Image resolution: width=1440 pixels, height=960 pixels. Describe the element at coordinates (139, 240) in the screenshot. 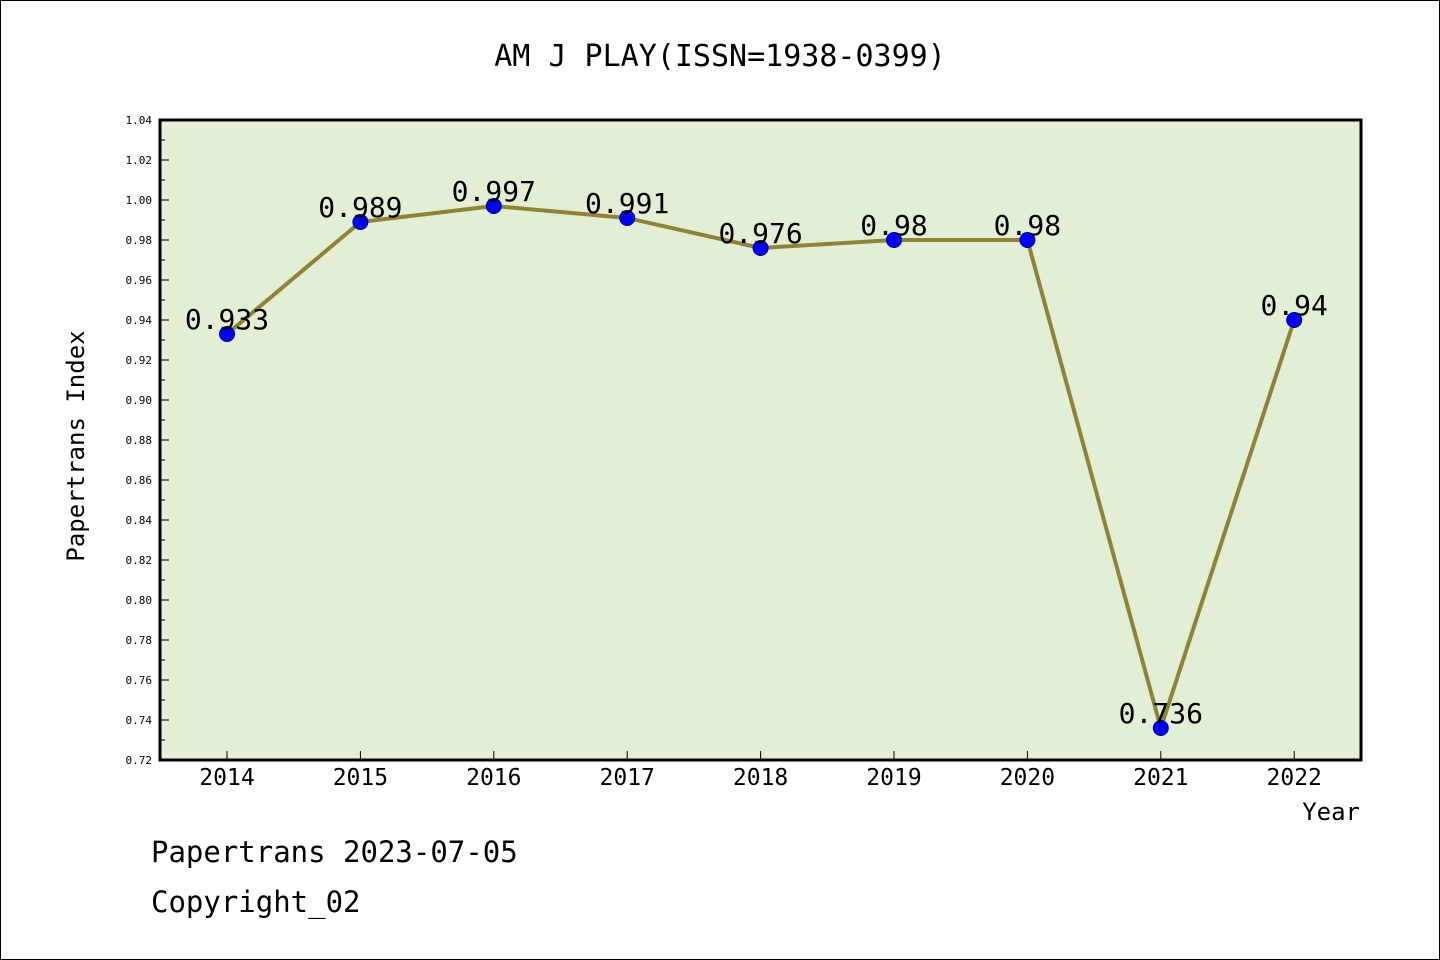

I see `y-tick-label: 0.98` at that location.